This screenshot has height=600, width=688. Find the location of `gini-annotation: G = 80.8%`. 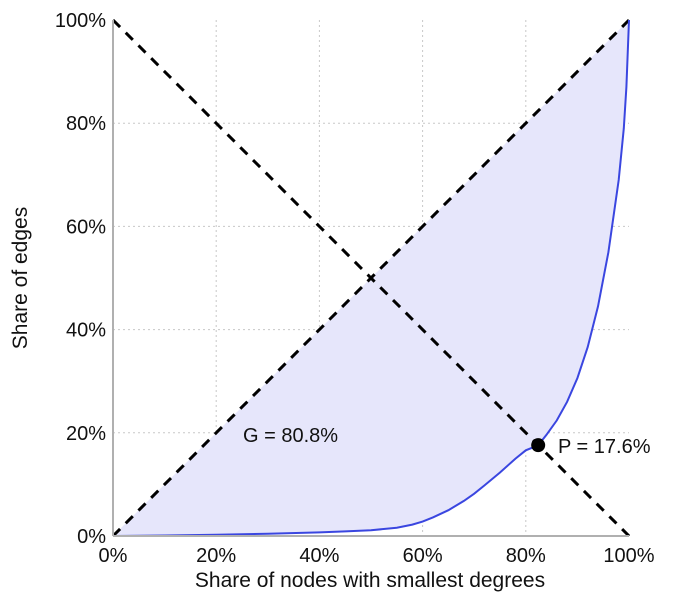

gini-annotation: G = 80.8% is located at coordinates (290, 436).